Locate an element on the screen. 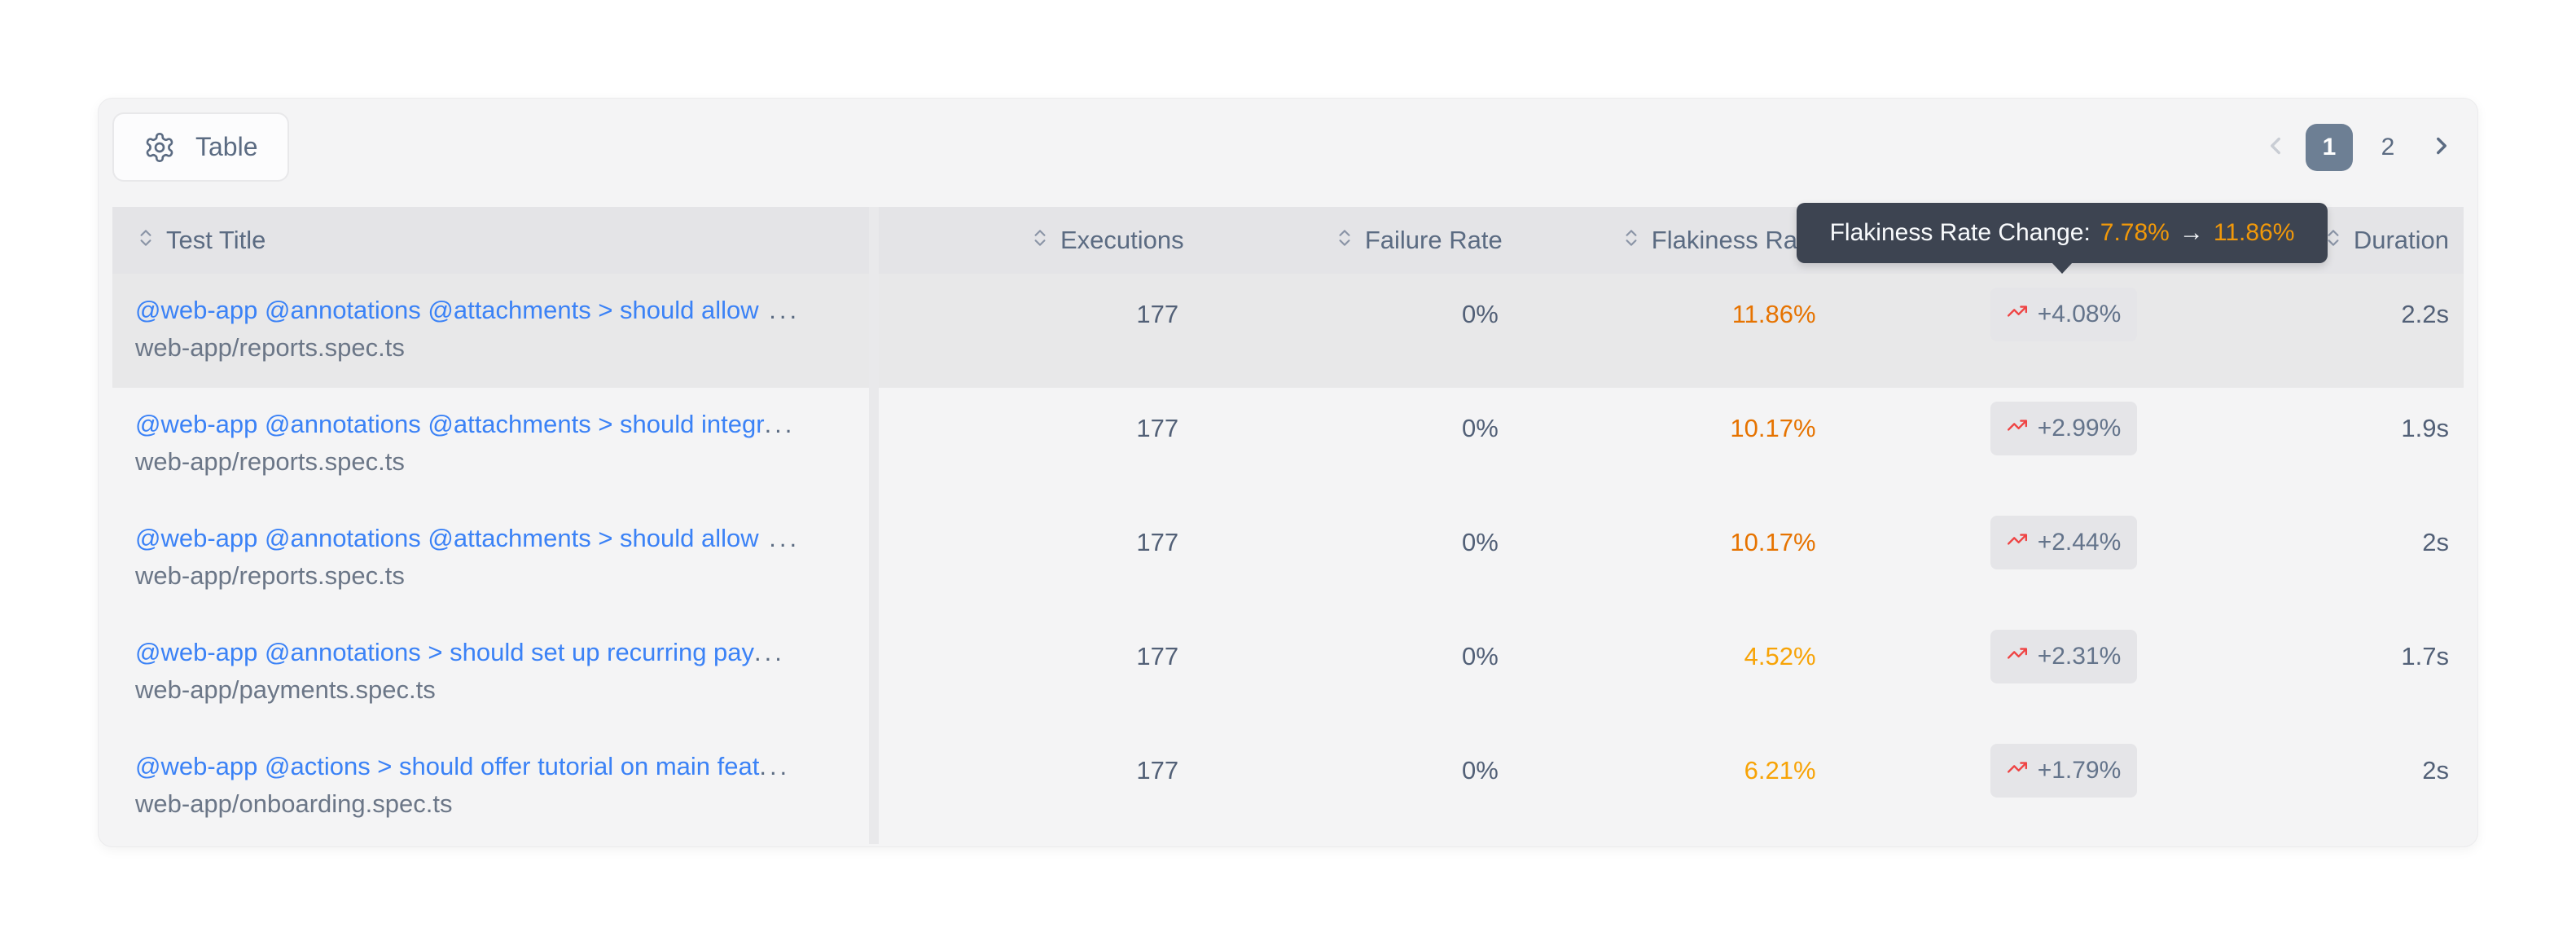  flakiness-change-cell: +2.99% is located at coordinates (1977, 422).